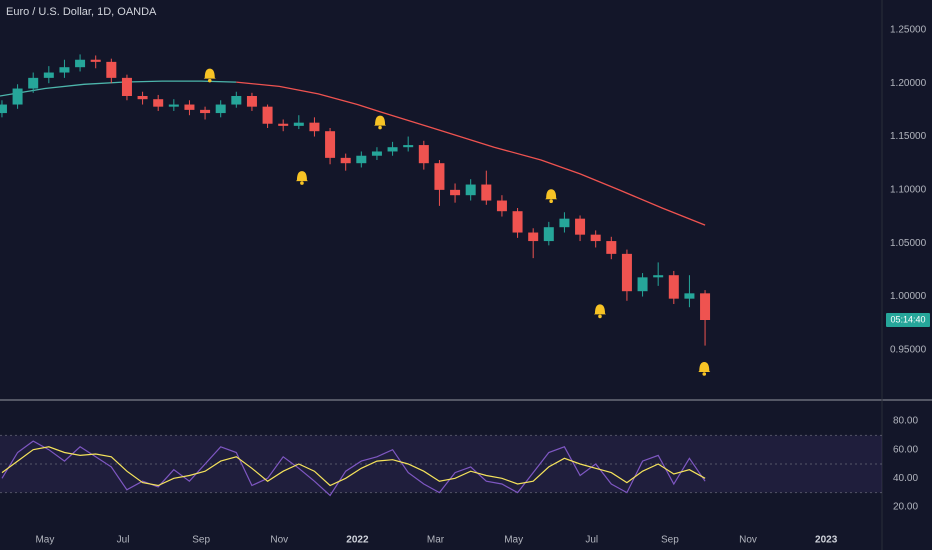  I want to click on chart-title: Euro / U.S. Dollar, 1D, OANDA, so click(81, 12).